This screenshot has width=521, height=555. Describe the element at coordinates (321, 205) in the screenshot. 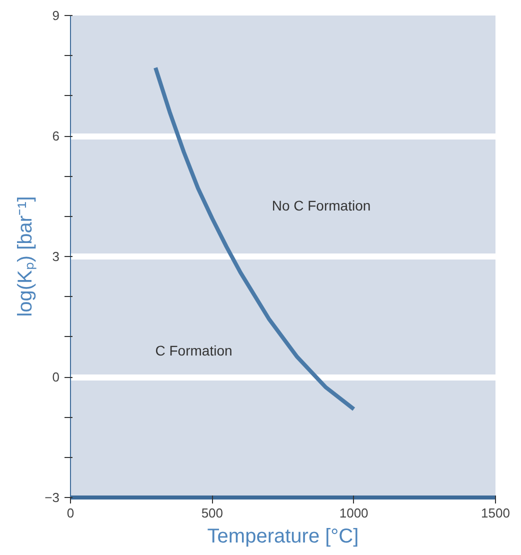

I see `annotation: No C Formation` at that location.